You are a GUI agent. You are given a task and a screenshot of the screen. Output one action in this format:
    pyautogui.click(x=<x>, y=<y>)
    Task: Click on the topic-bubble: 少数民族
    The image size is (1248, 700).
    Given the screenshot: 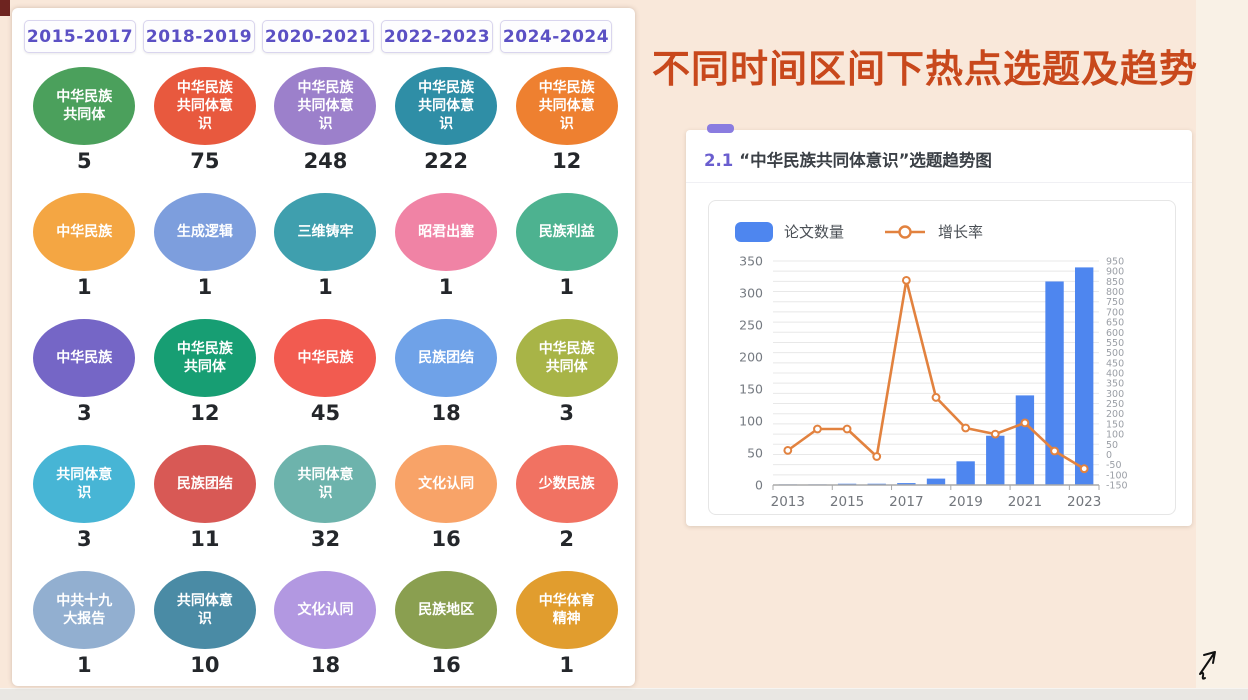 What is the action you would take?
    pyautogui.click(x=566, y=484)
    